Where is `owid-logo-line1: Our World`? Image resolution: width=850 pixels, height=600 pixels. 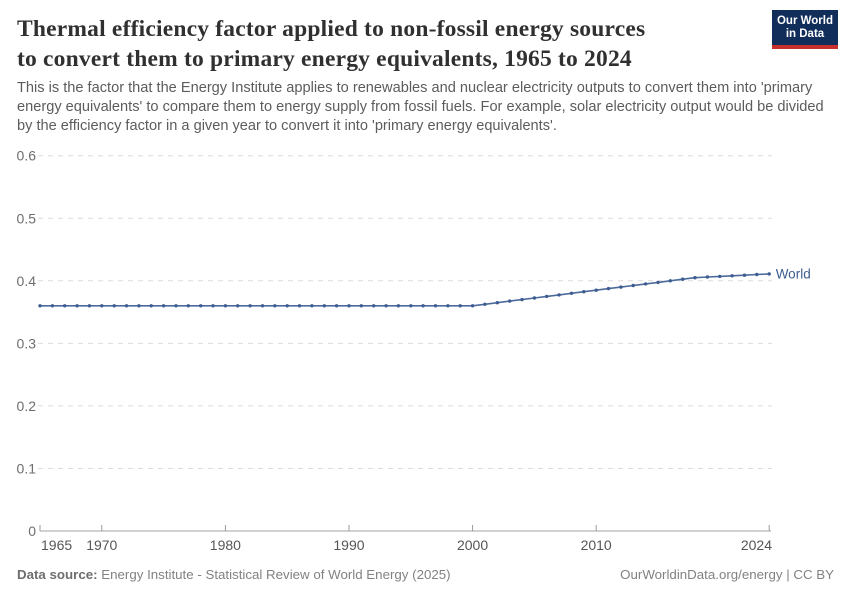 owid-logo-line1: Our World is located at coordinates (804, 21).